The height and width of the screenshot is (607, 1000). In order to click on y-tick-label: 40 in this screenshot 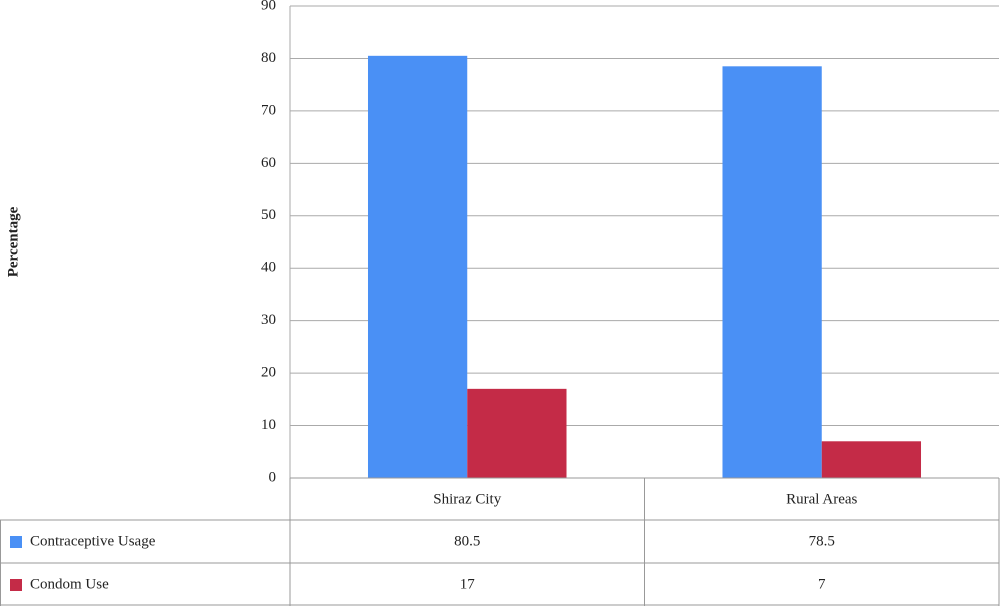, I will do `click(268, 268)`.